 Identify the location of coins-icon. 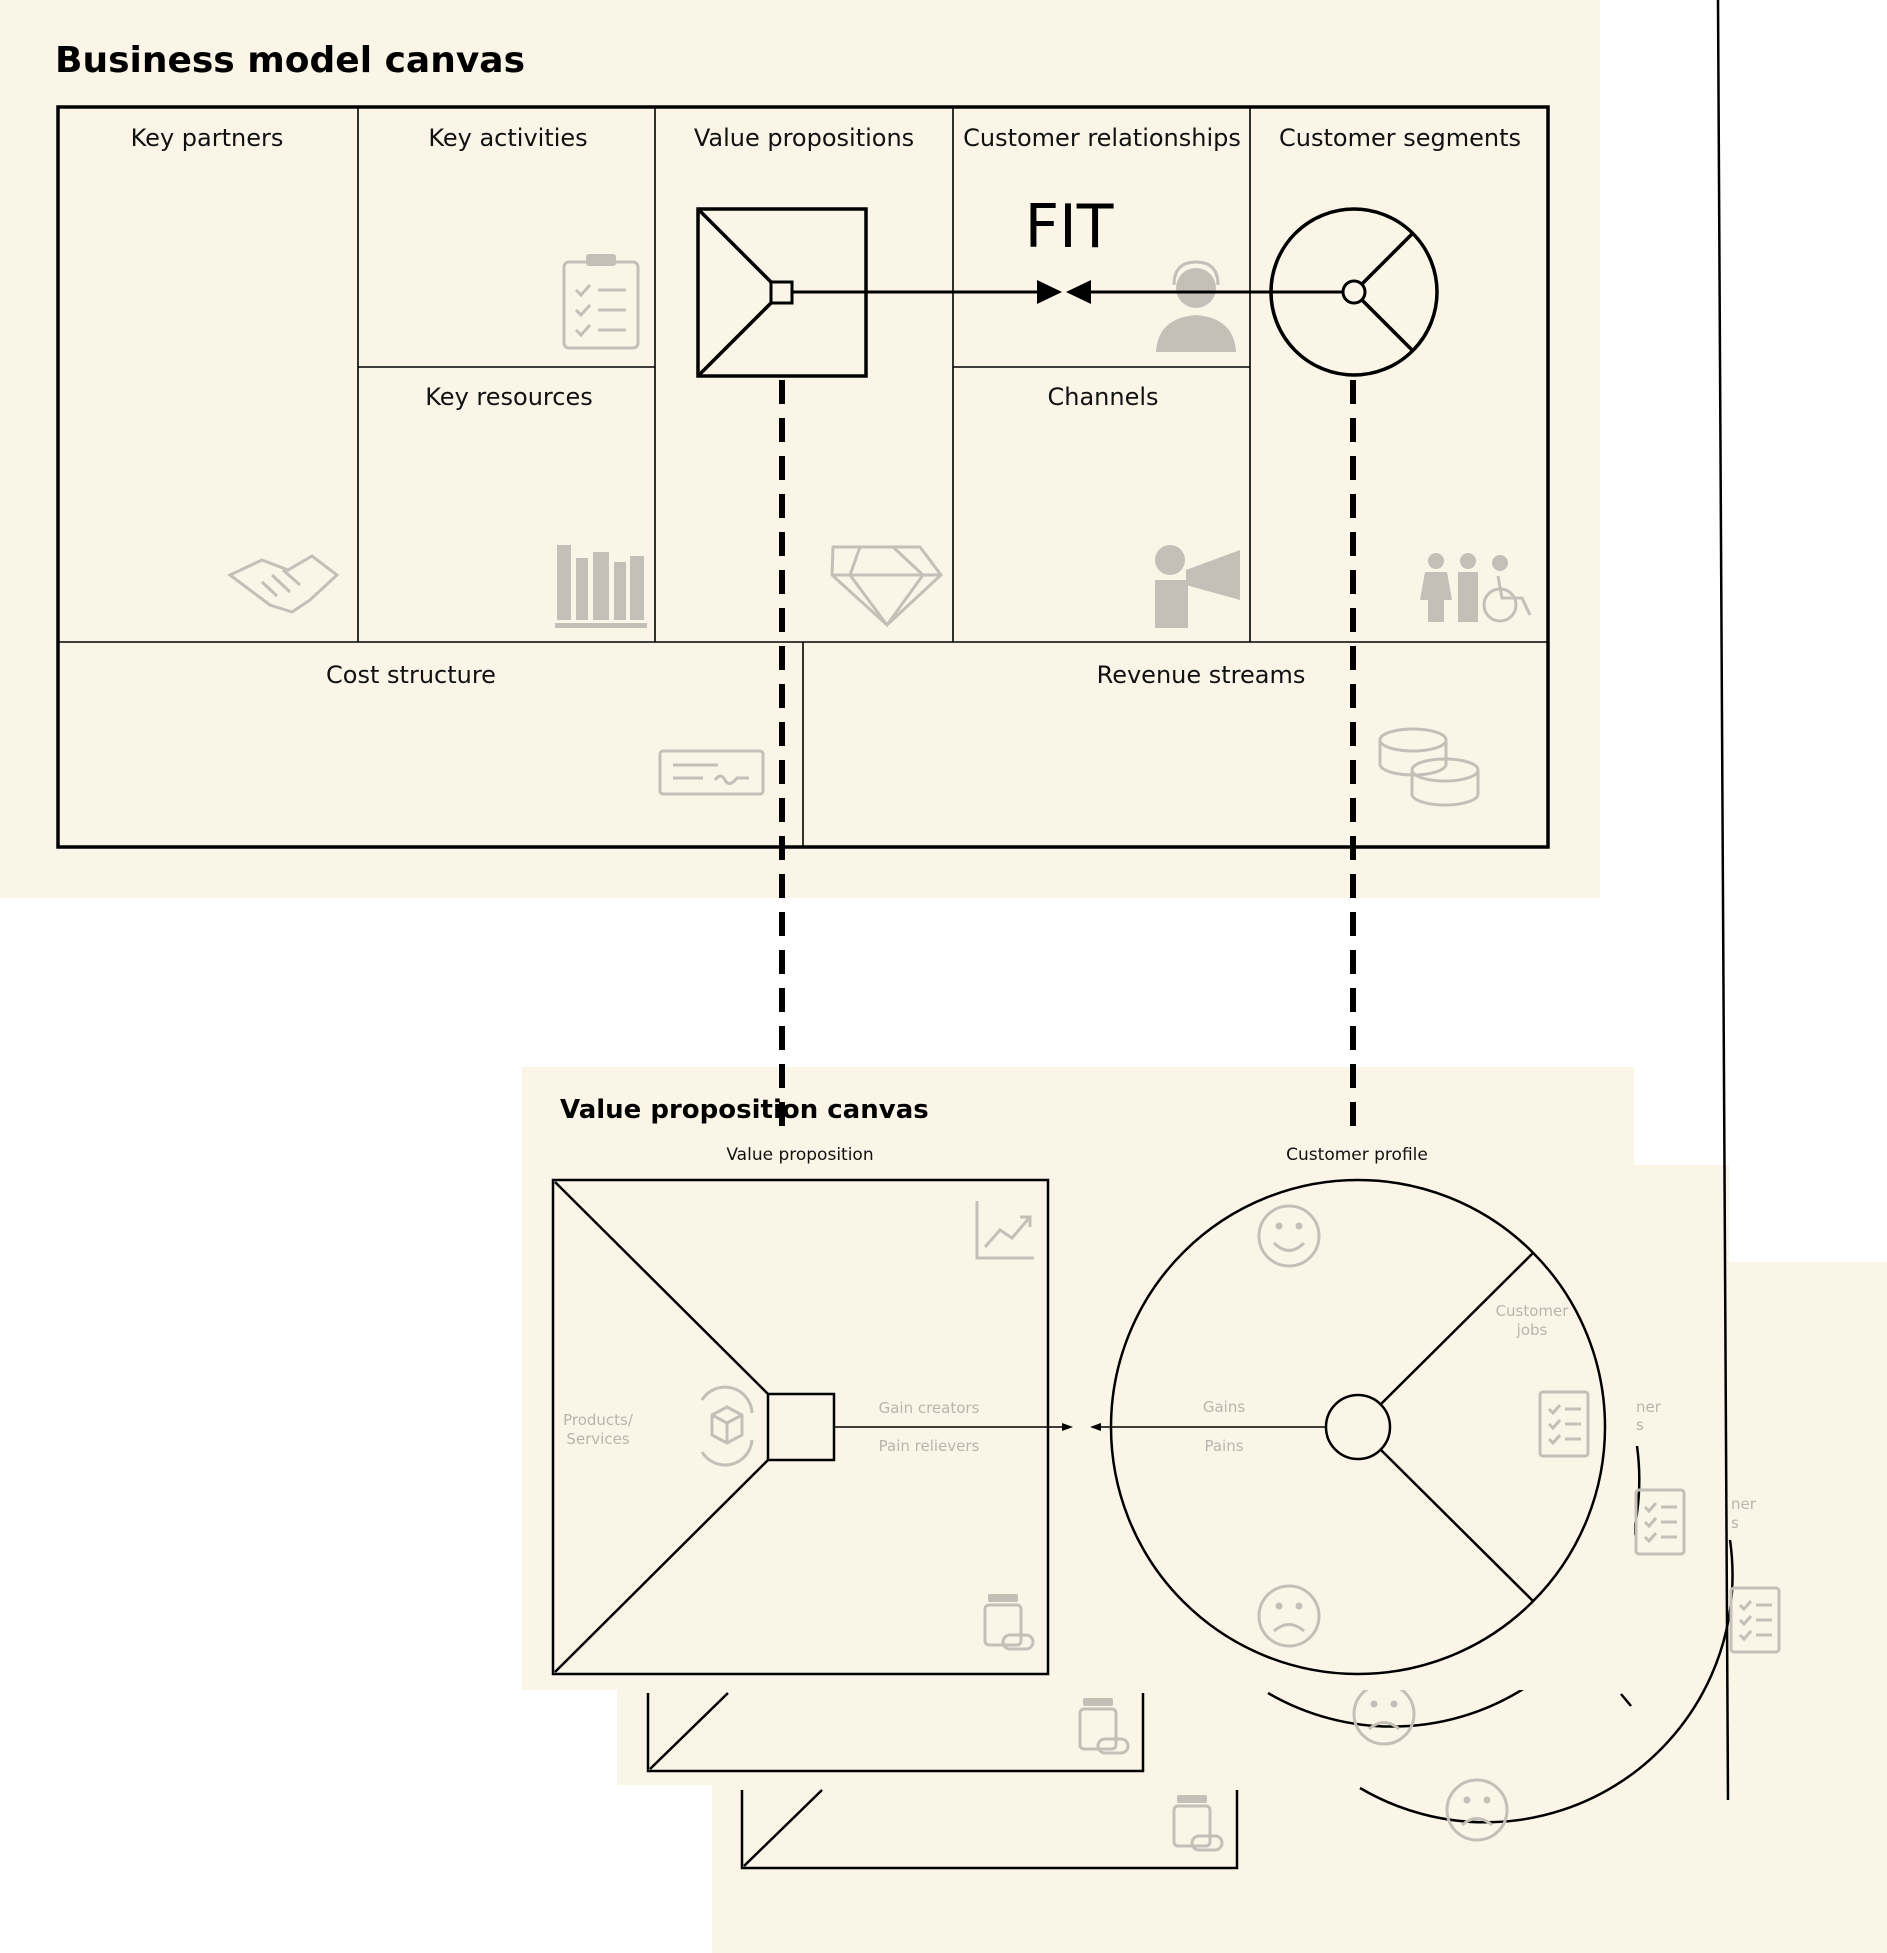
(1429, 767).